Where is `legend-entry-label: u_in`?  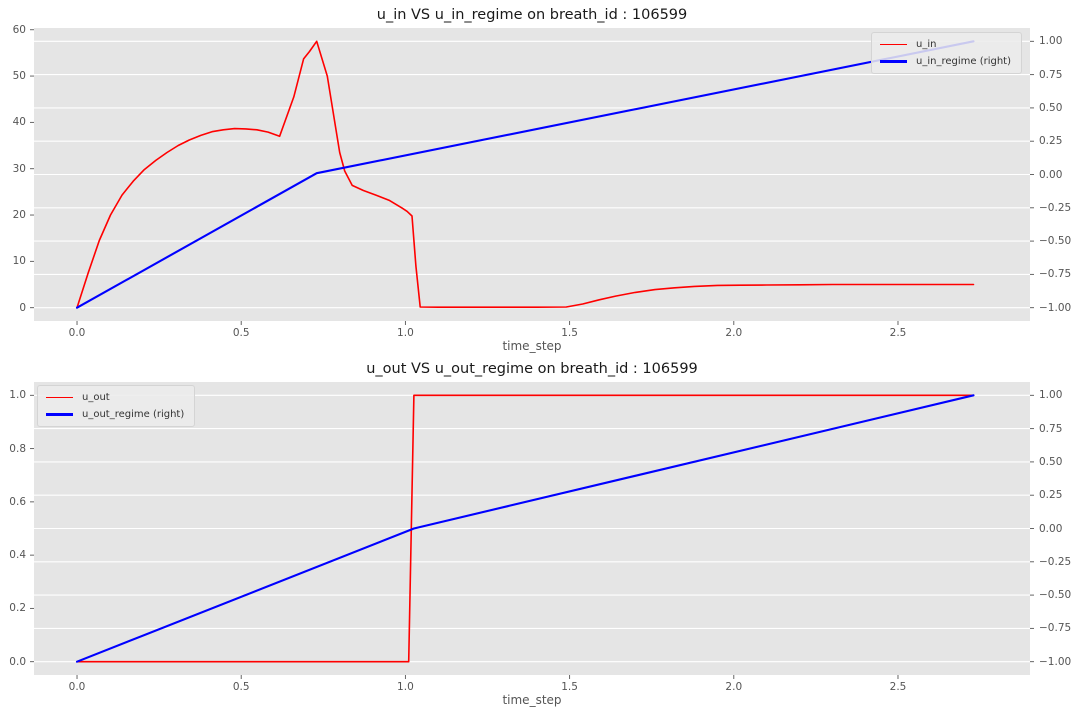
legend-entry-label: u_in is located at coordinates (926, 44).